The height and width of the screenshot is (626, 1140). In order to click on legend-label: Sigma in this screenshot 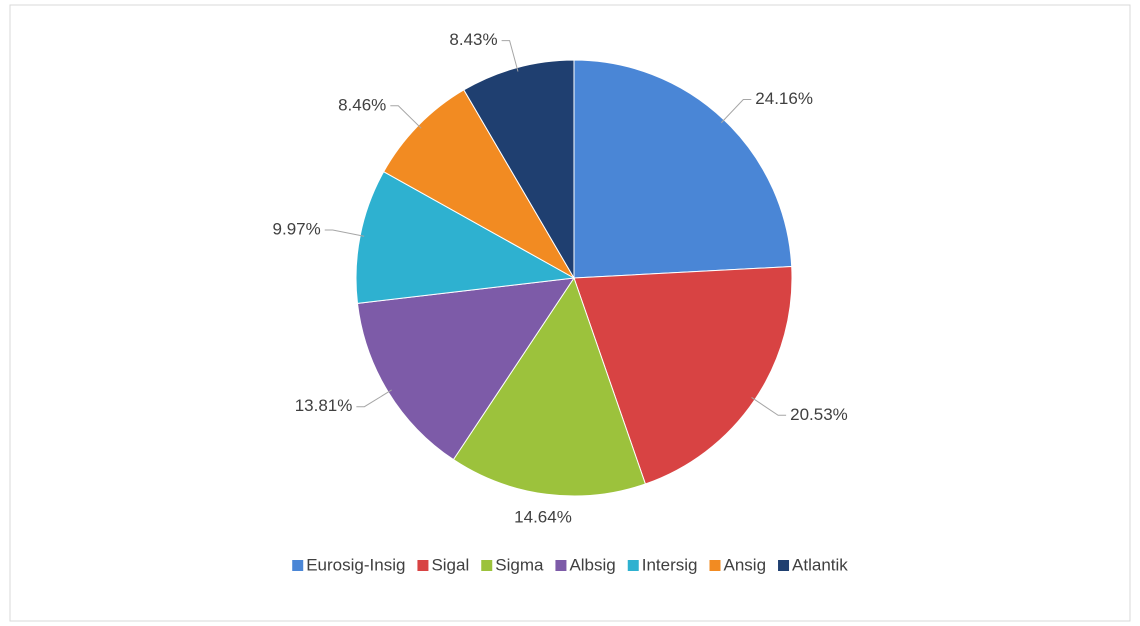, I will do `click(519, 564)`.